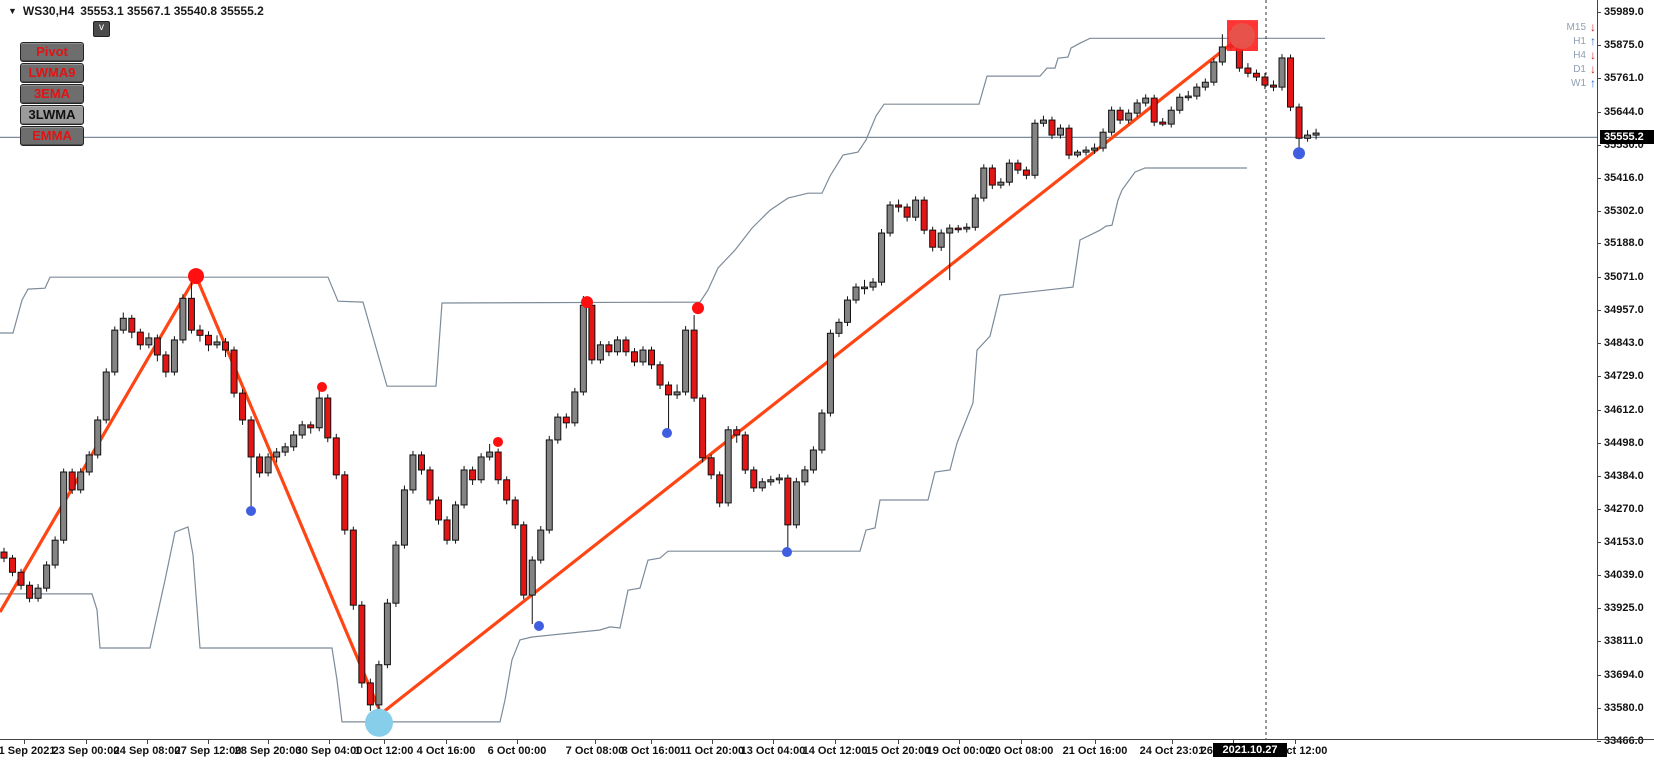 The height and width of the screenshot is (761, 1654). Describe the element at coordinates (1578, 83) in the screenshot. I see `tf-w1-label: W1` at that location.